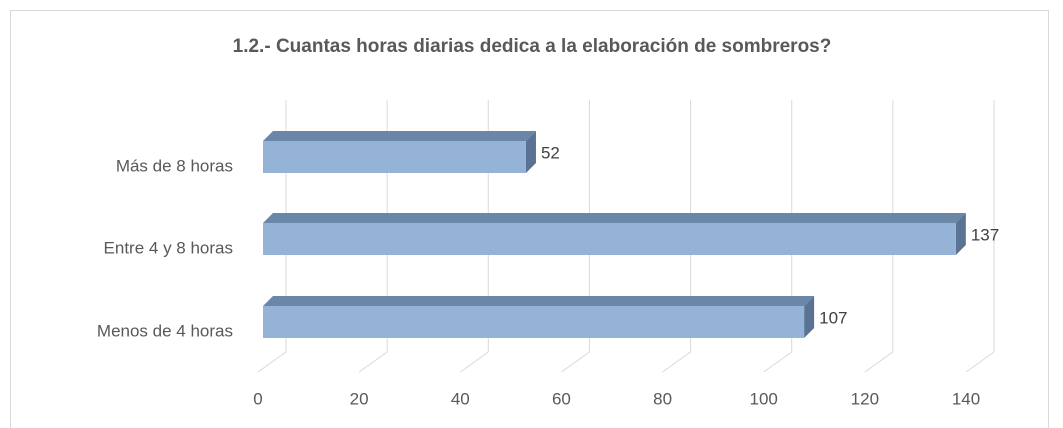 The width and height of the screenshot is (1063, 428). Describe the element at coordinates (764, 398) in the screenshot. I see `x-tick-label: 100` at that location.